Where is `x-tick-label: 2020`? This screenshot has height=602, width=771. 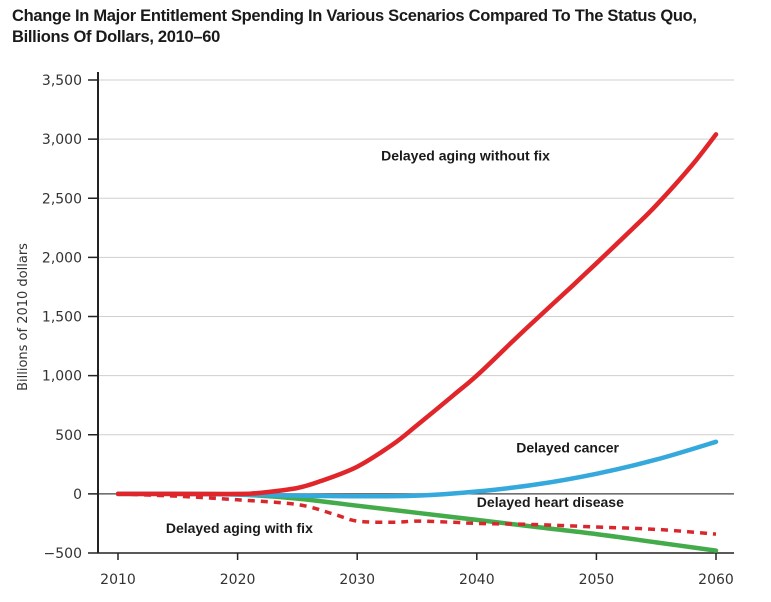 x-tick-label: 2020 is located at coordinates (238, 580).